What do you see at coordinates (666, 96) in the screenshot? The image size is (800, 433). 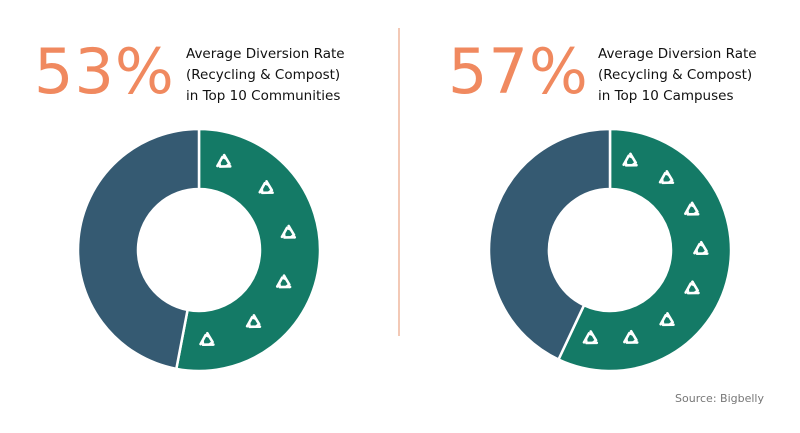 I see `campuses-title-line-3: in Top 10 Campuses` at bounding box center [666, 96].